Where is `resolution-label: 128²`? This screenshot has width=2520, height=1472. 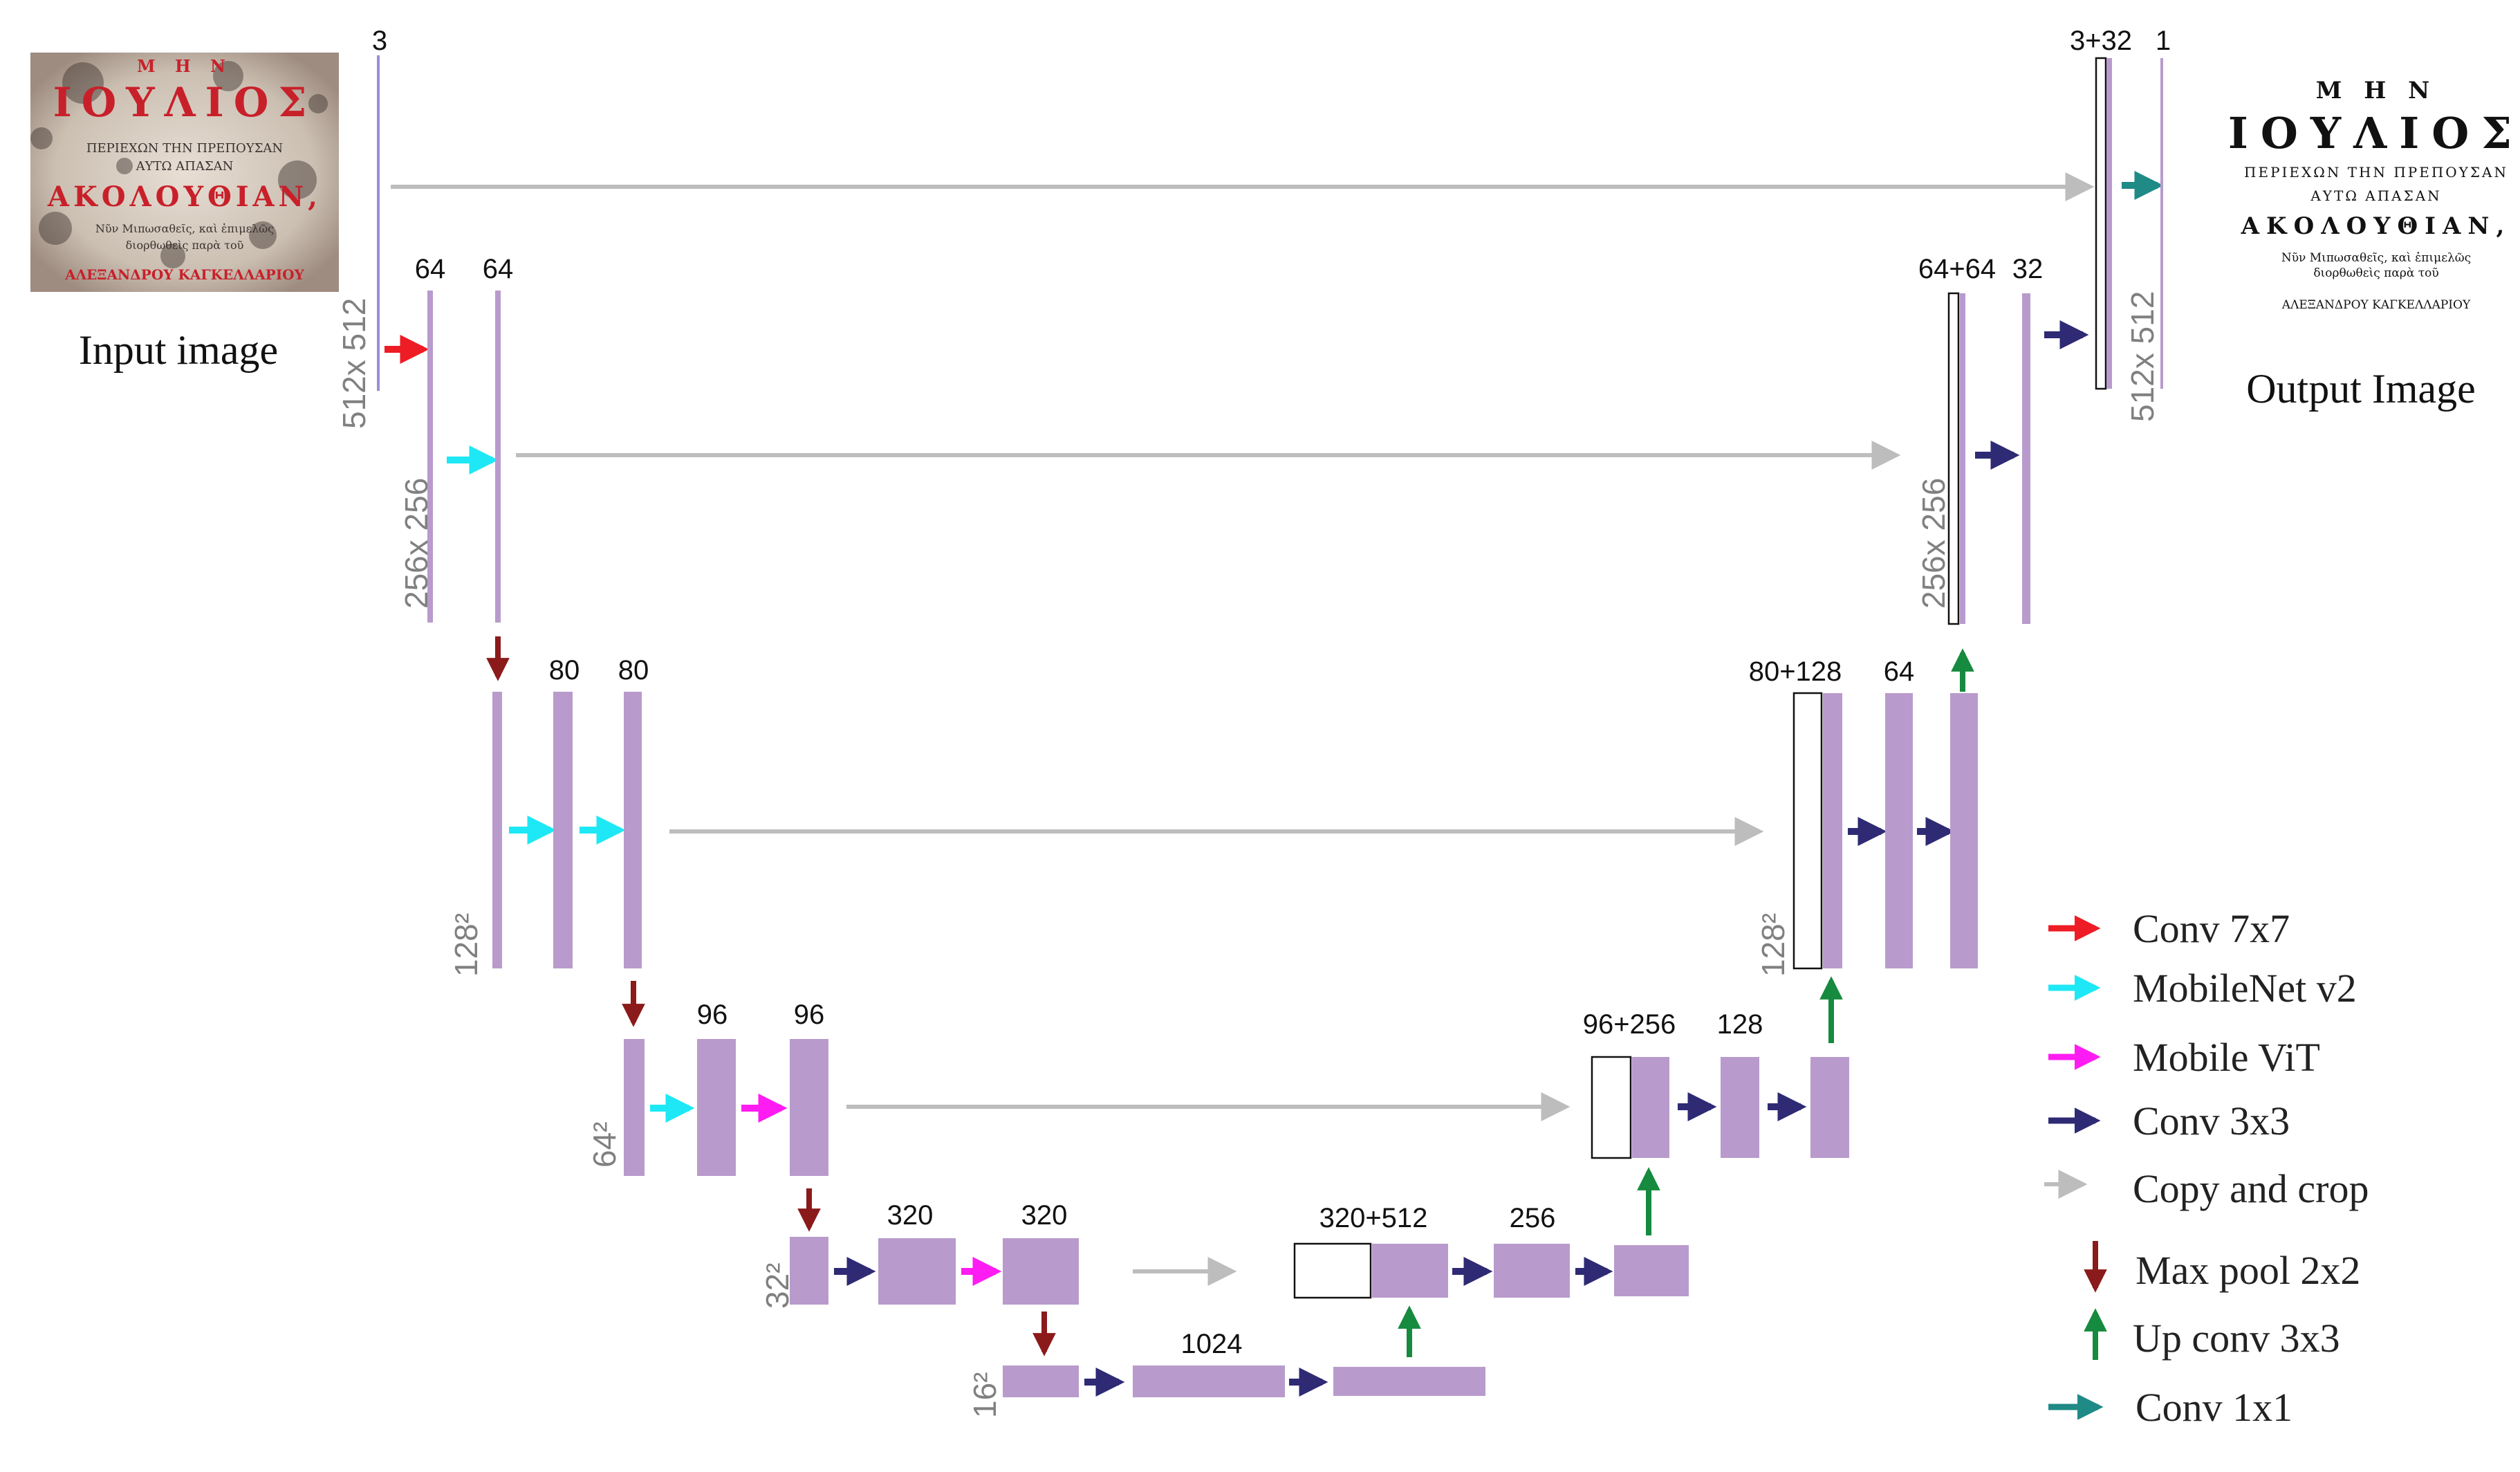
resolution-label: 128² is located at coordinates (1773, 945).